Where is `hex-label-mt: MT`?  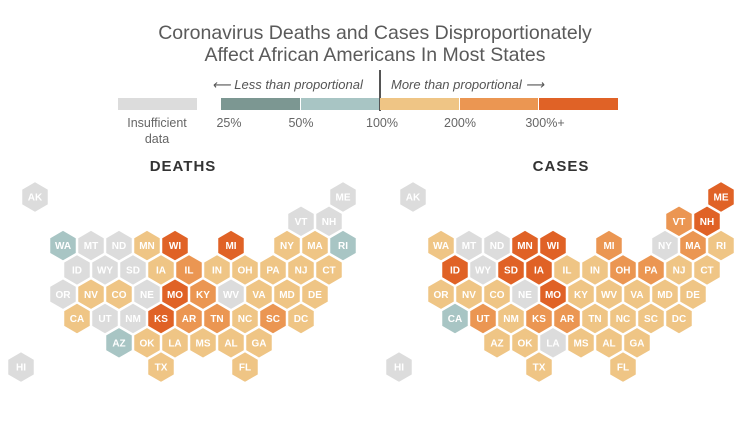
hex-label-mt: MT is located at coordinates (91, 246).